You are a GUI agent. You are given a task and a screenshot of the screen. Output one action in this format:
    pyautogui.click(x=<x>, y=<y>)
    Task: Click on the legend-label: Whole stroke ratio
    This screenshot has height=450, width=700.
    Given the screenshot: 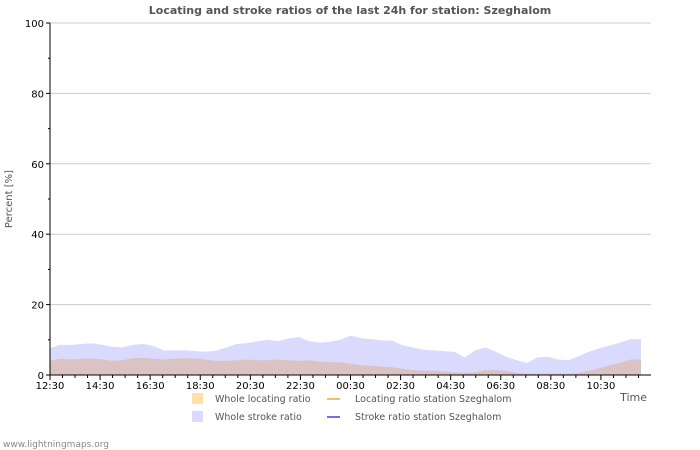 What is the action you would take?
    pyautogui.click(x=258, y=417)
    